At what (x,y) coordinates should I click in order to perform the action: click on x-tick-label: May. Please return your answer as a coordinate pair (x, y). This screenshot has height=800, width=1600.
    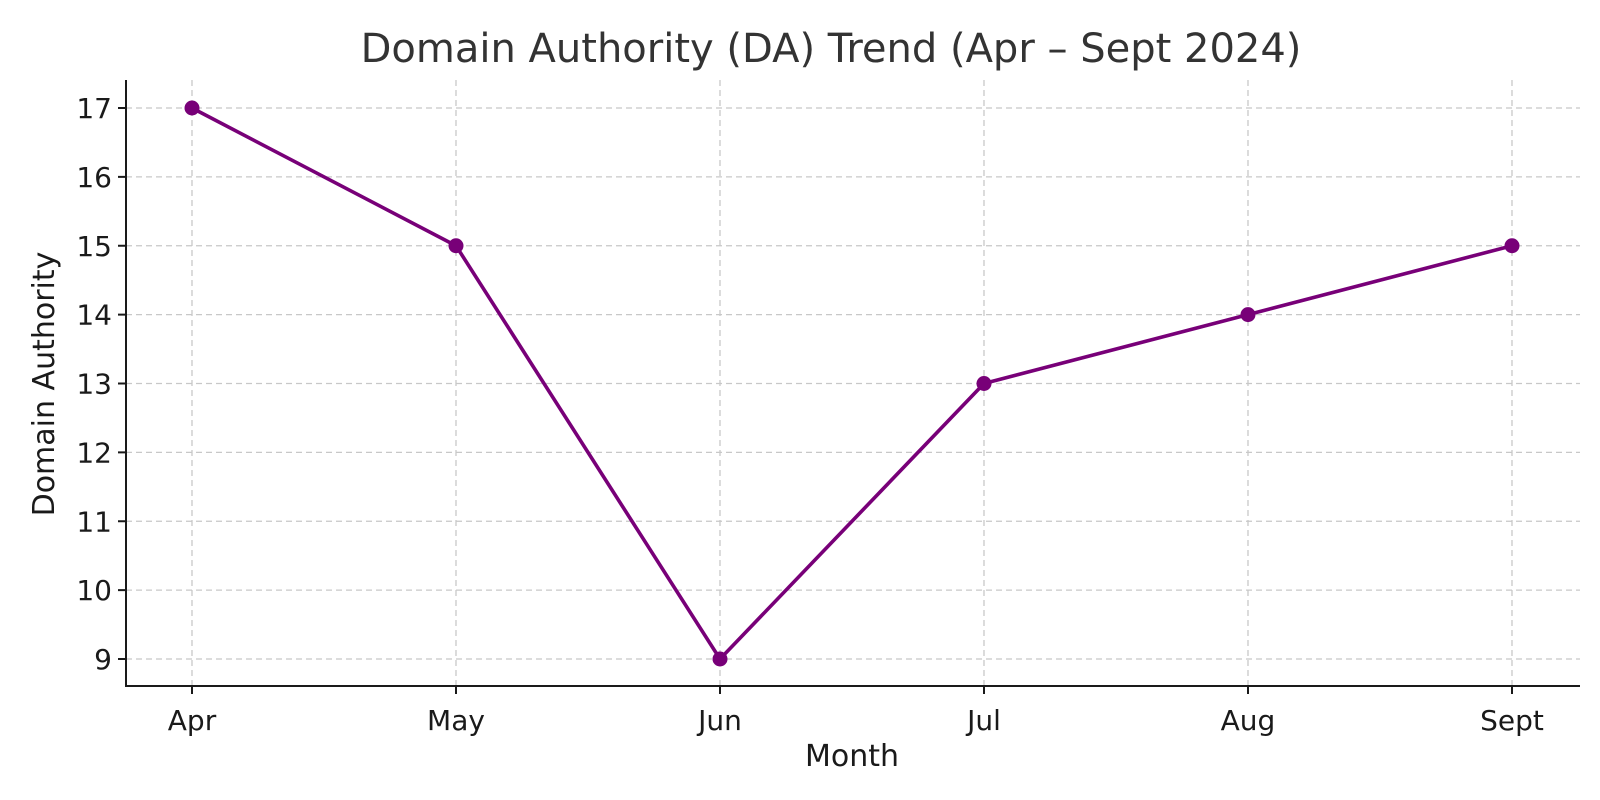
    Looking at the image, I should click on (456, 720).